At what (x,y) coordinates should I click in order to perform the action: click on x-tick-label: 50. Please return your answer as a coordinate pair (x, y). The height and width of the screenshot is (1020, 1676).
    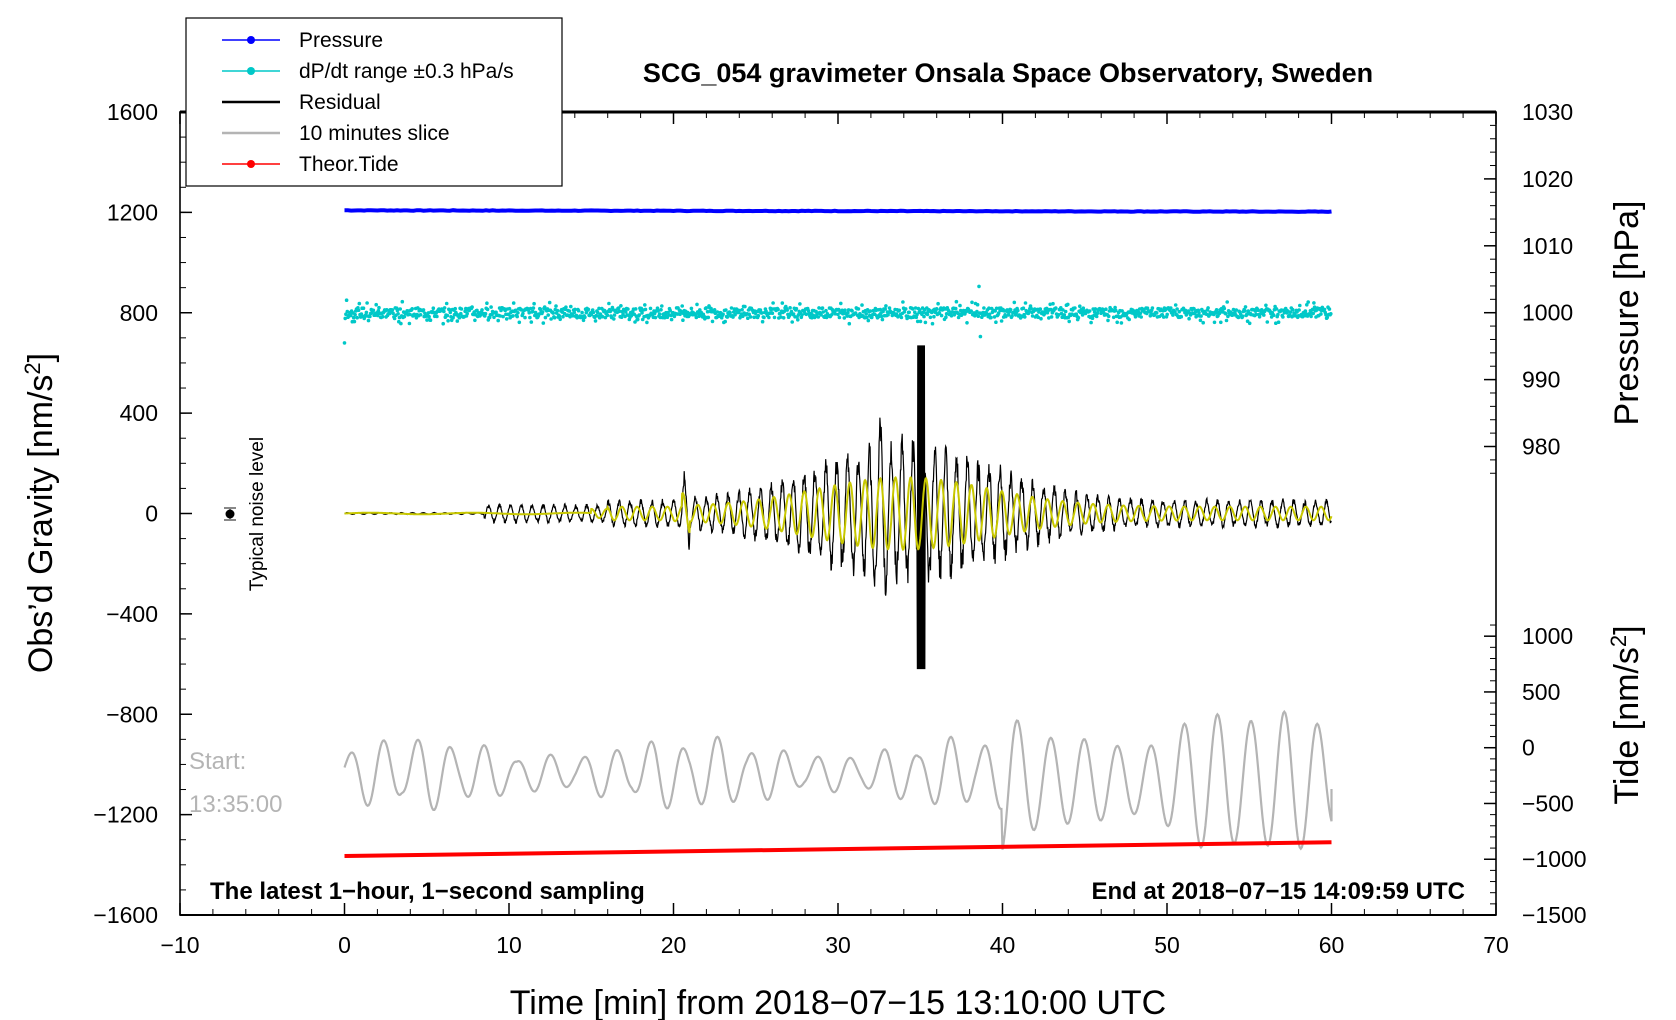
    Looking at the image, I should click on (1167, 945).